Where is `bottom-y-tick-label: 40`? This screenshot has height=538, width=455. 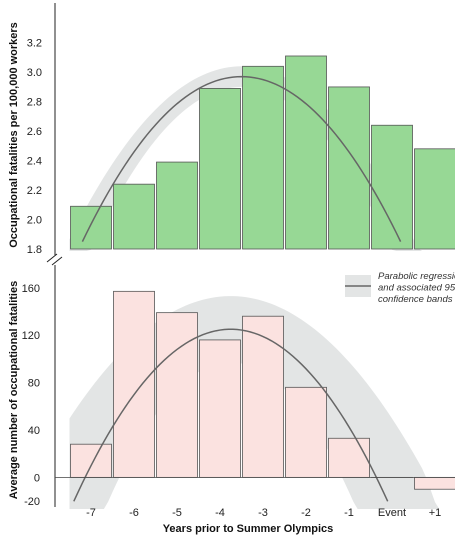 bottom-y-tick-label: 40 is located at coordinates (34, 431).